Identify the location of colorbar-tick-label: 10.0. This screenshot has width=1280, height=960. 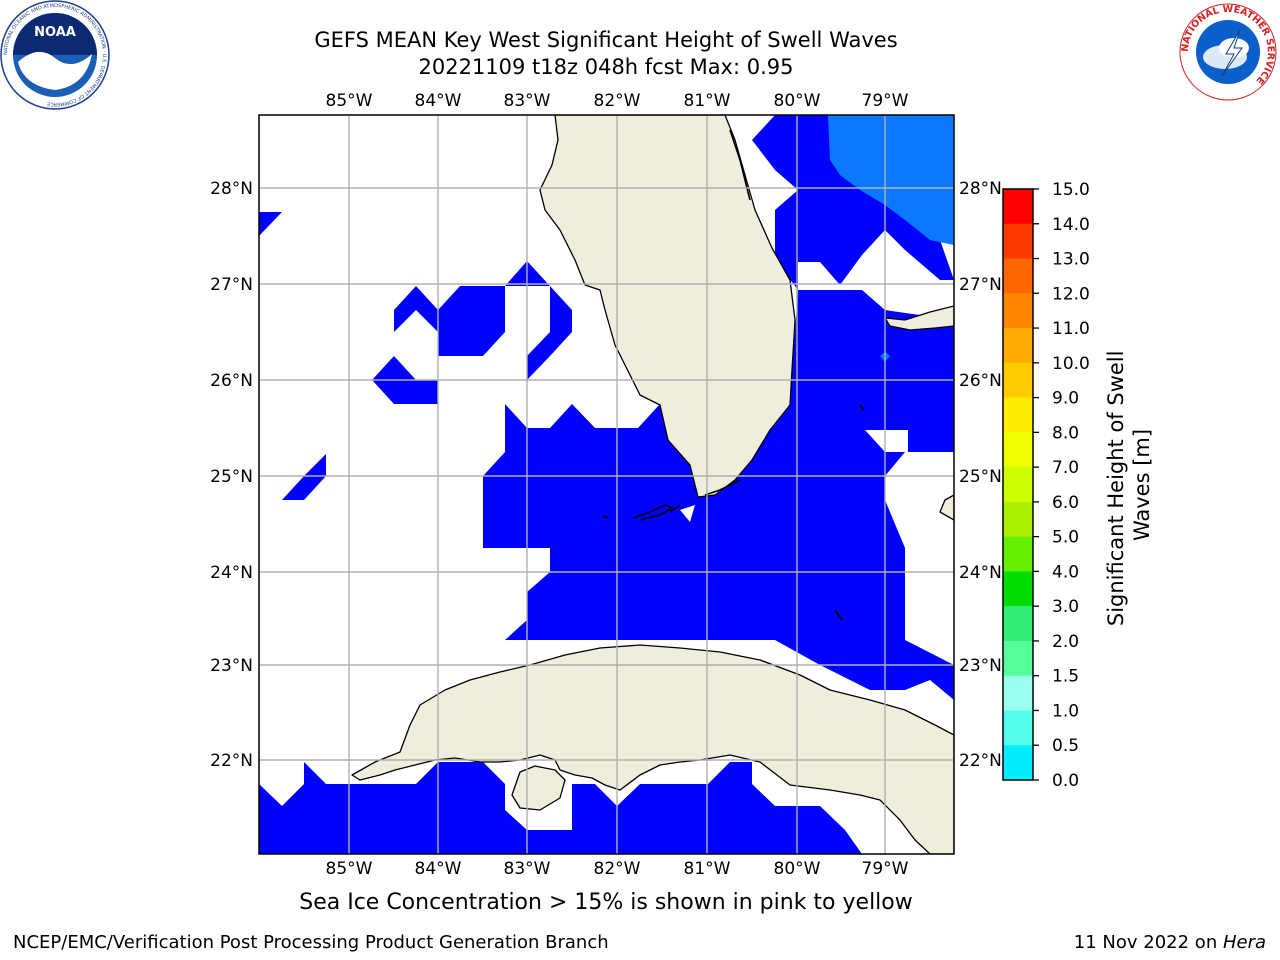
(1071, 364).